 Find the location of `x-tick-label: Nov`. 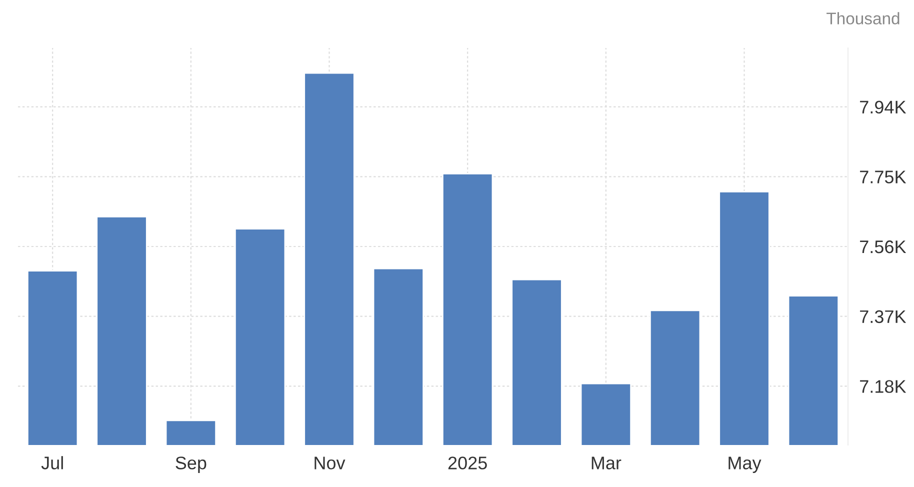

x-tick-label: Nov is located at coordinates (330, 463).